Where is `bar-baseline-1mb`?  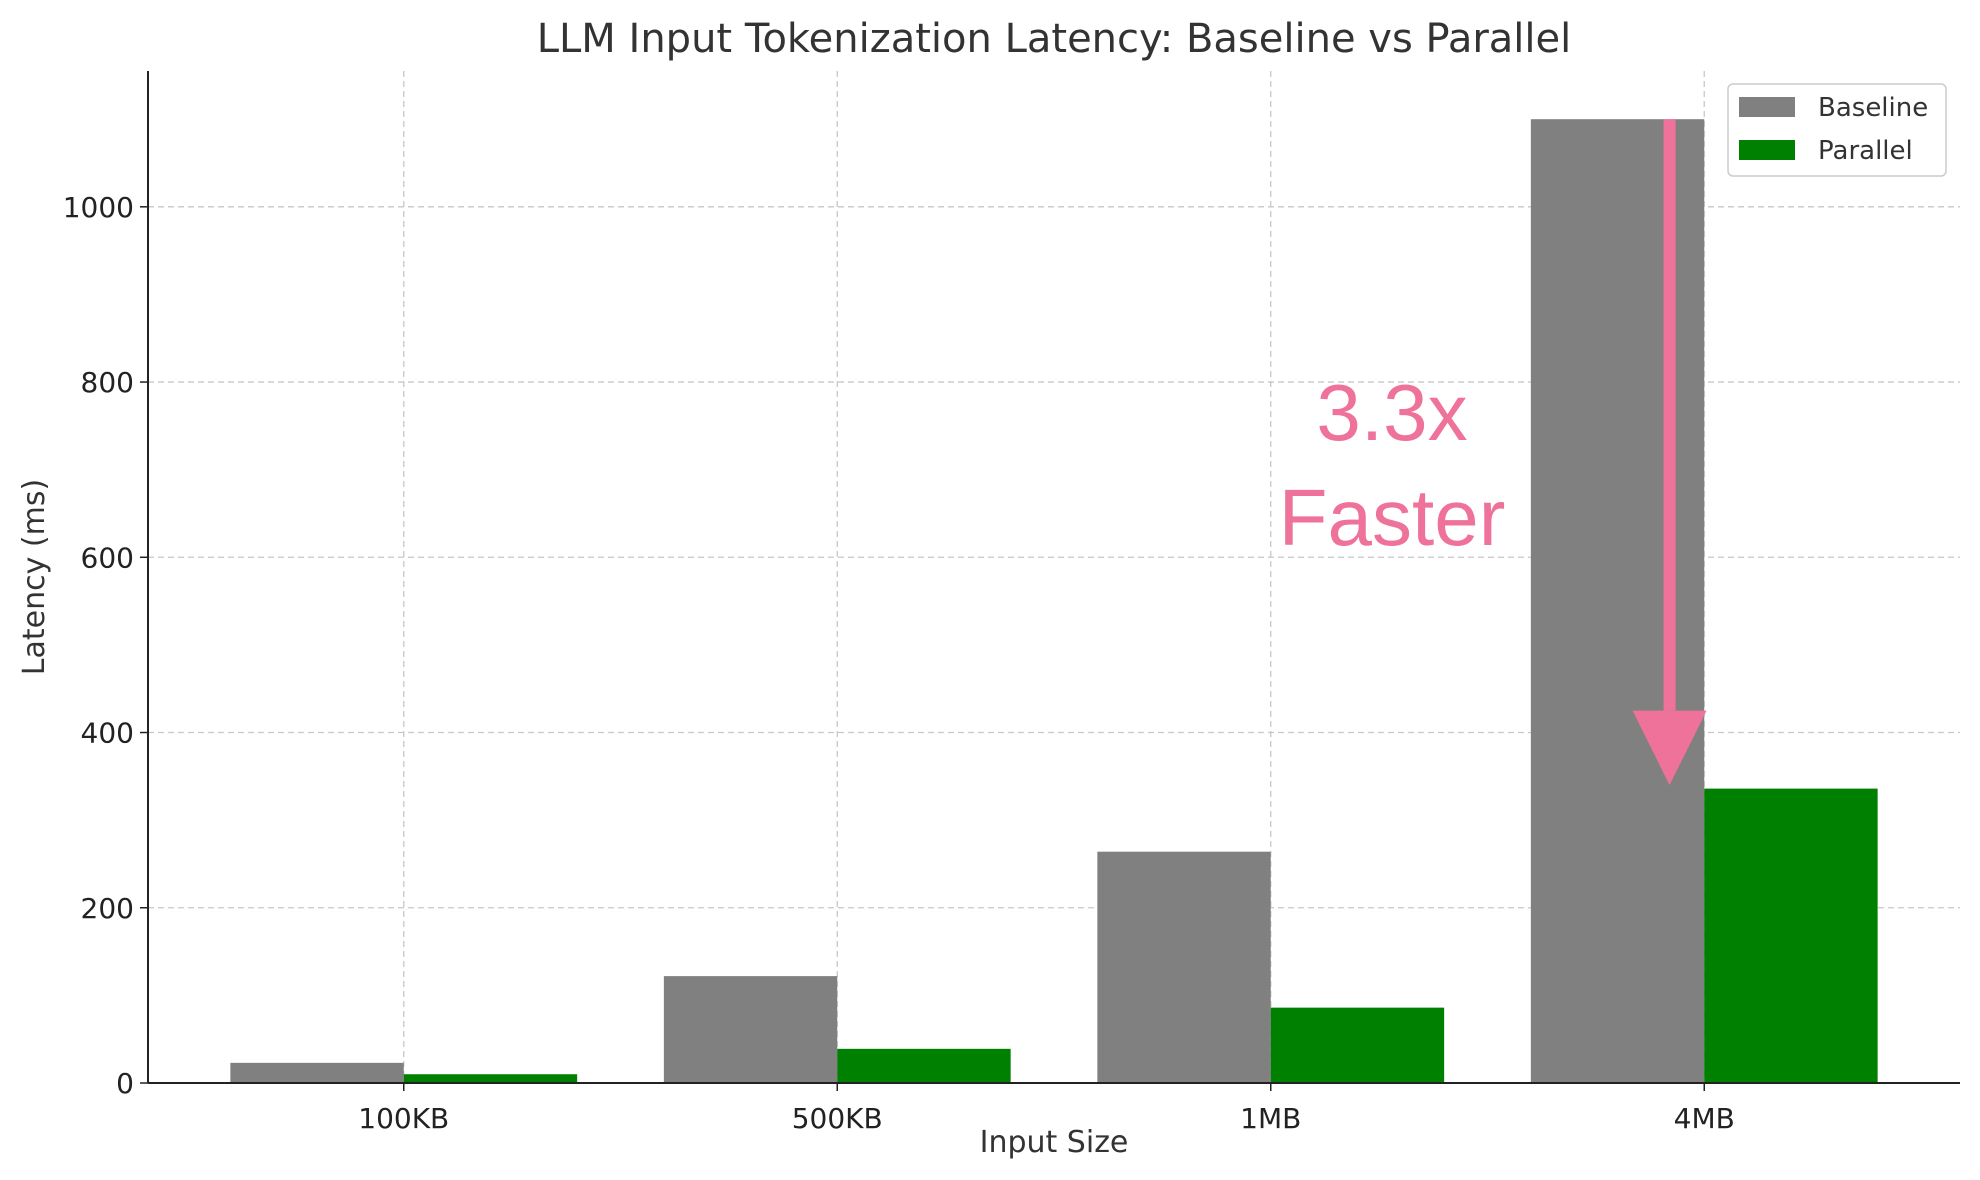
bar-baseline-1mb is located at coordinates (1184, 967).